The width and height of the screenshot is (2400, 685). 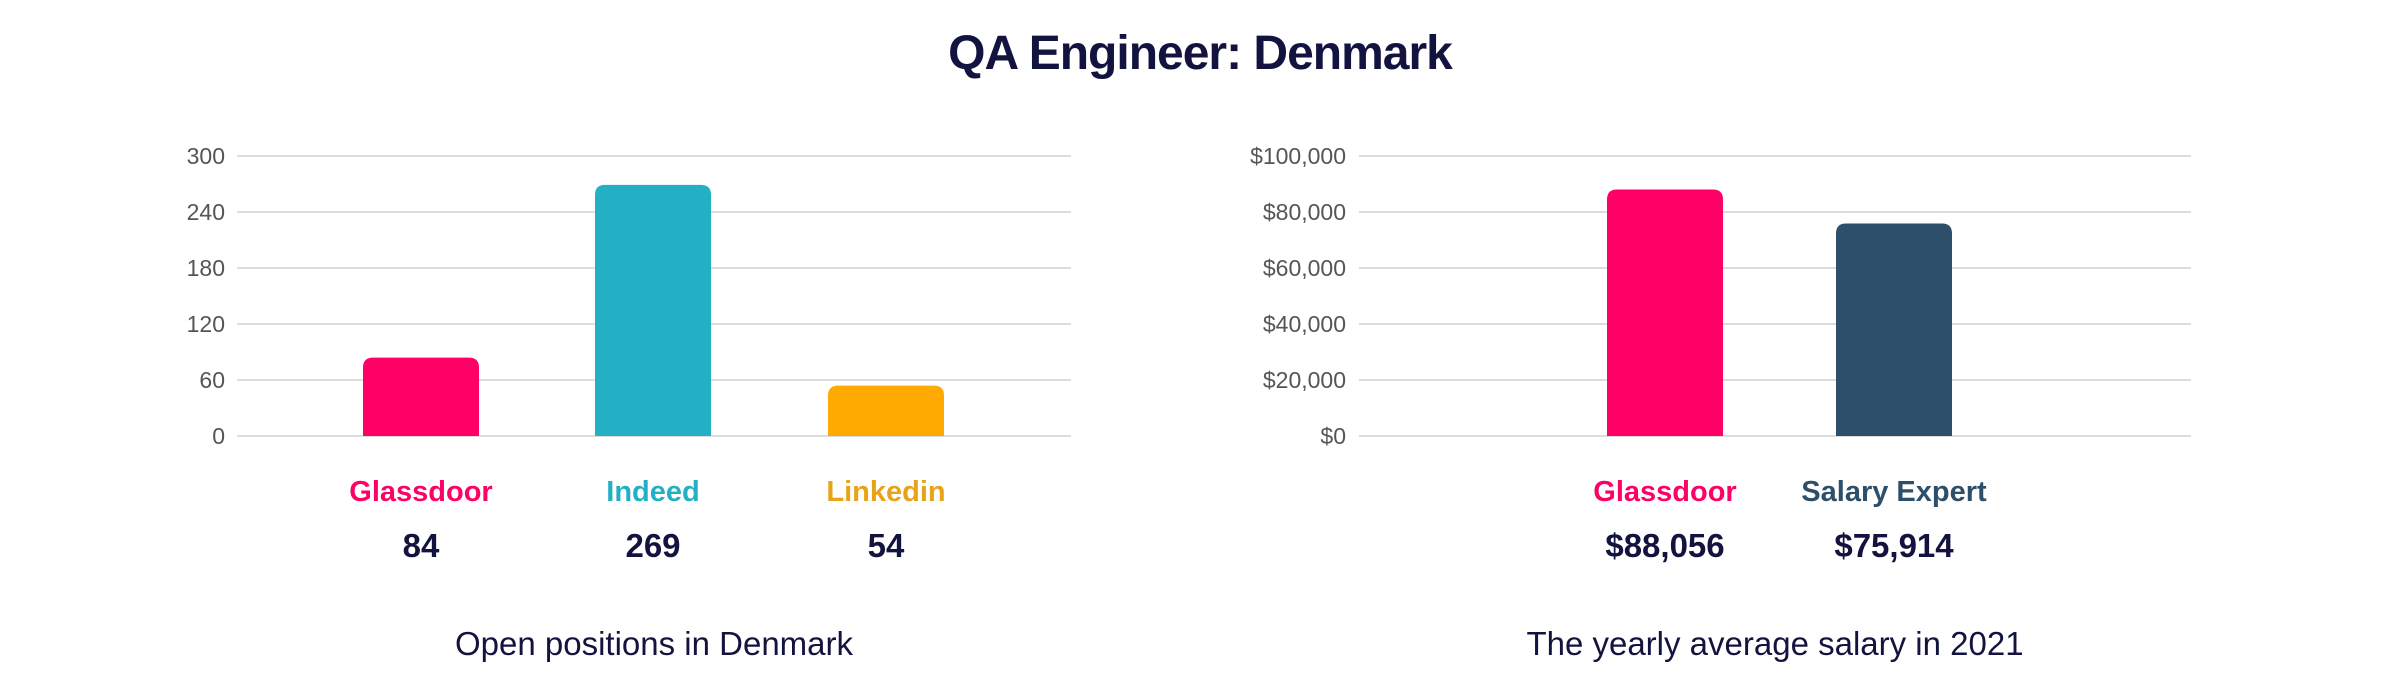 What do you see at coordinates (654, 643) in the screenshot?
I see `chart-caption: Open positions in Denmark` at bounding box center [654, 643].